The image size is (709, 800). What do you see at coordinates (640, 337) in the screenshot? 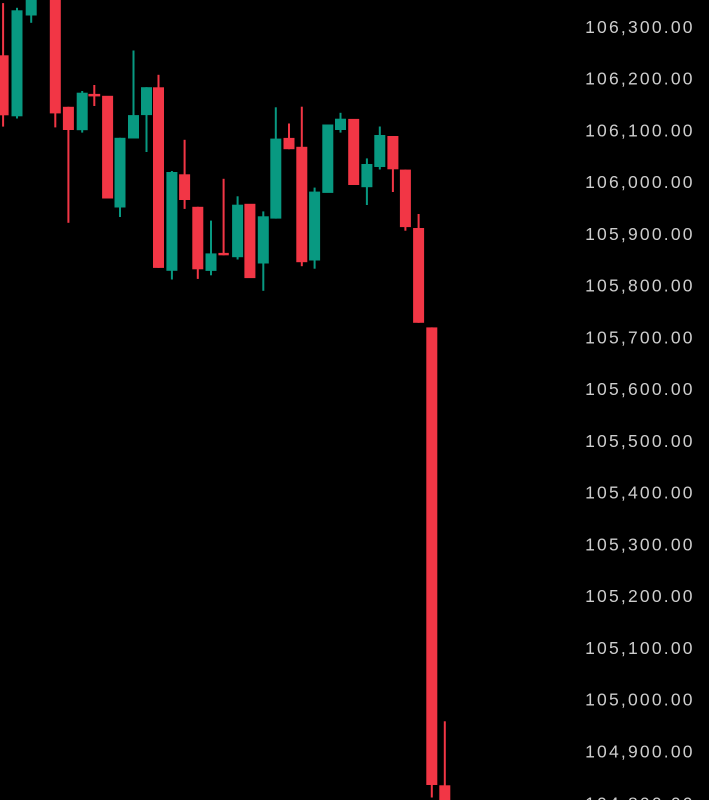
I see `svg-text: 105,700.00` at bounding box center [640, 337].